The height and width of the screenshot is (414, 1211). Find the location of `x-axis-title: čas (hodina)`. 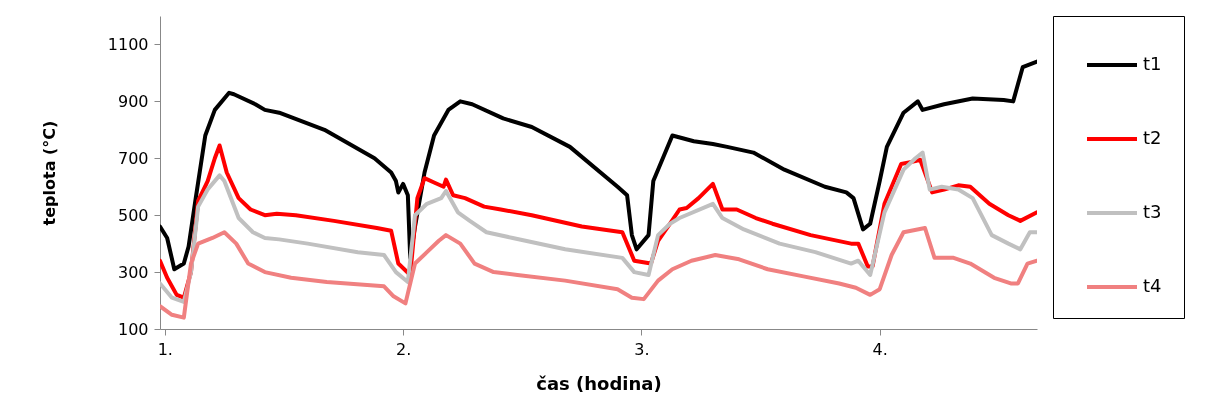

x-axis-title: čas (hodina) is located at coordinates (599, 383).